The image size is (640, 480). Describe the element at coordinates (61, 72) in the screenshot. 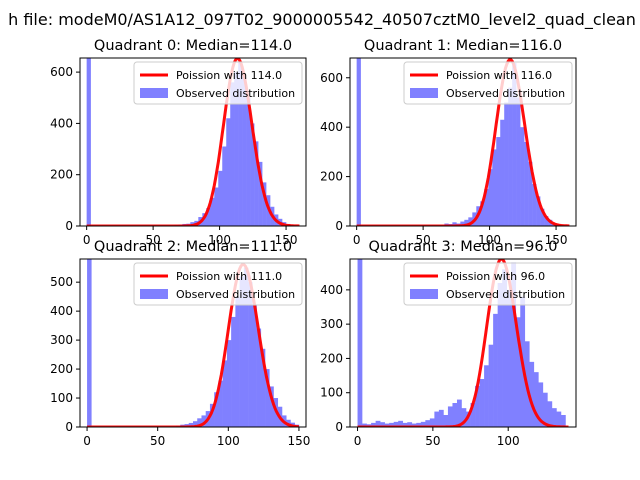

I see `y-tick-label-0-3: 600` at that location.